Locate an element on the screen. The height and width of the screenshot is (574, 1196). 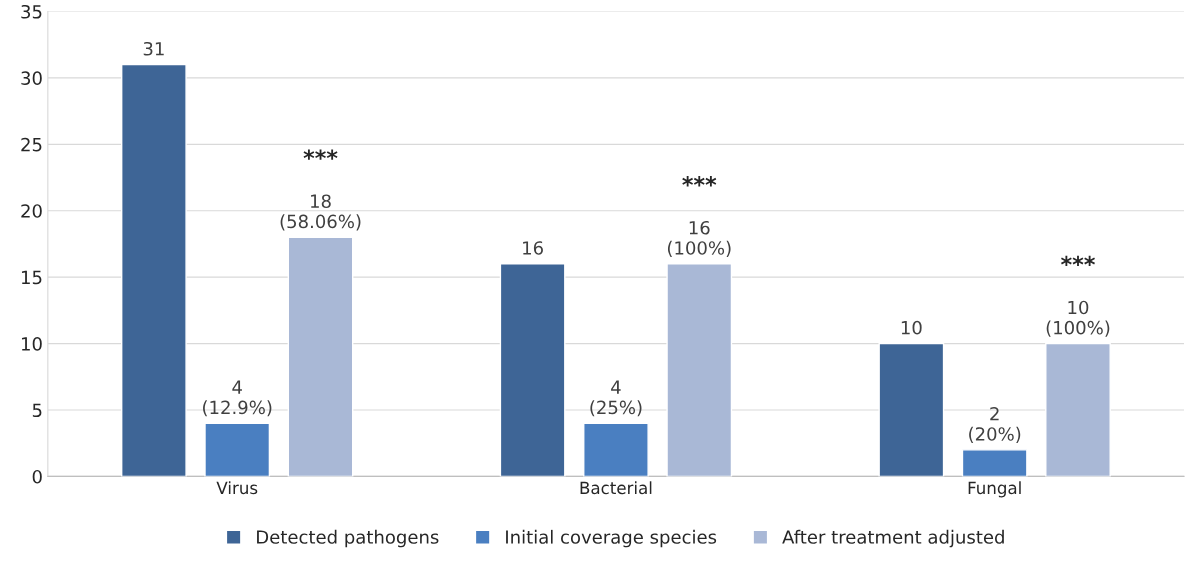
y-tick-label: 0 is located at coordinates (37, 476).